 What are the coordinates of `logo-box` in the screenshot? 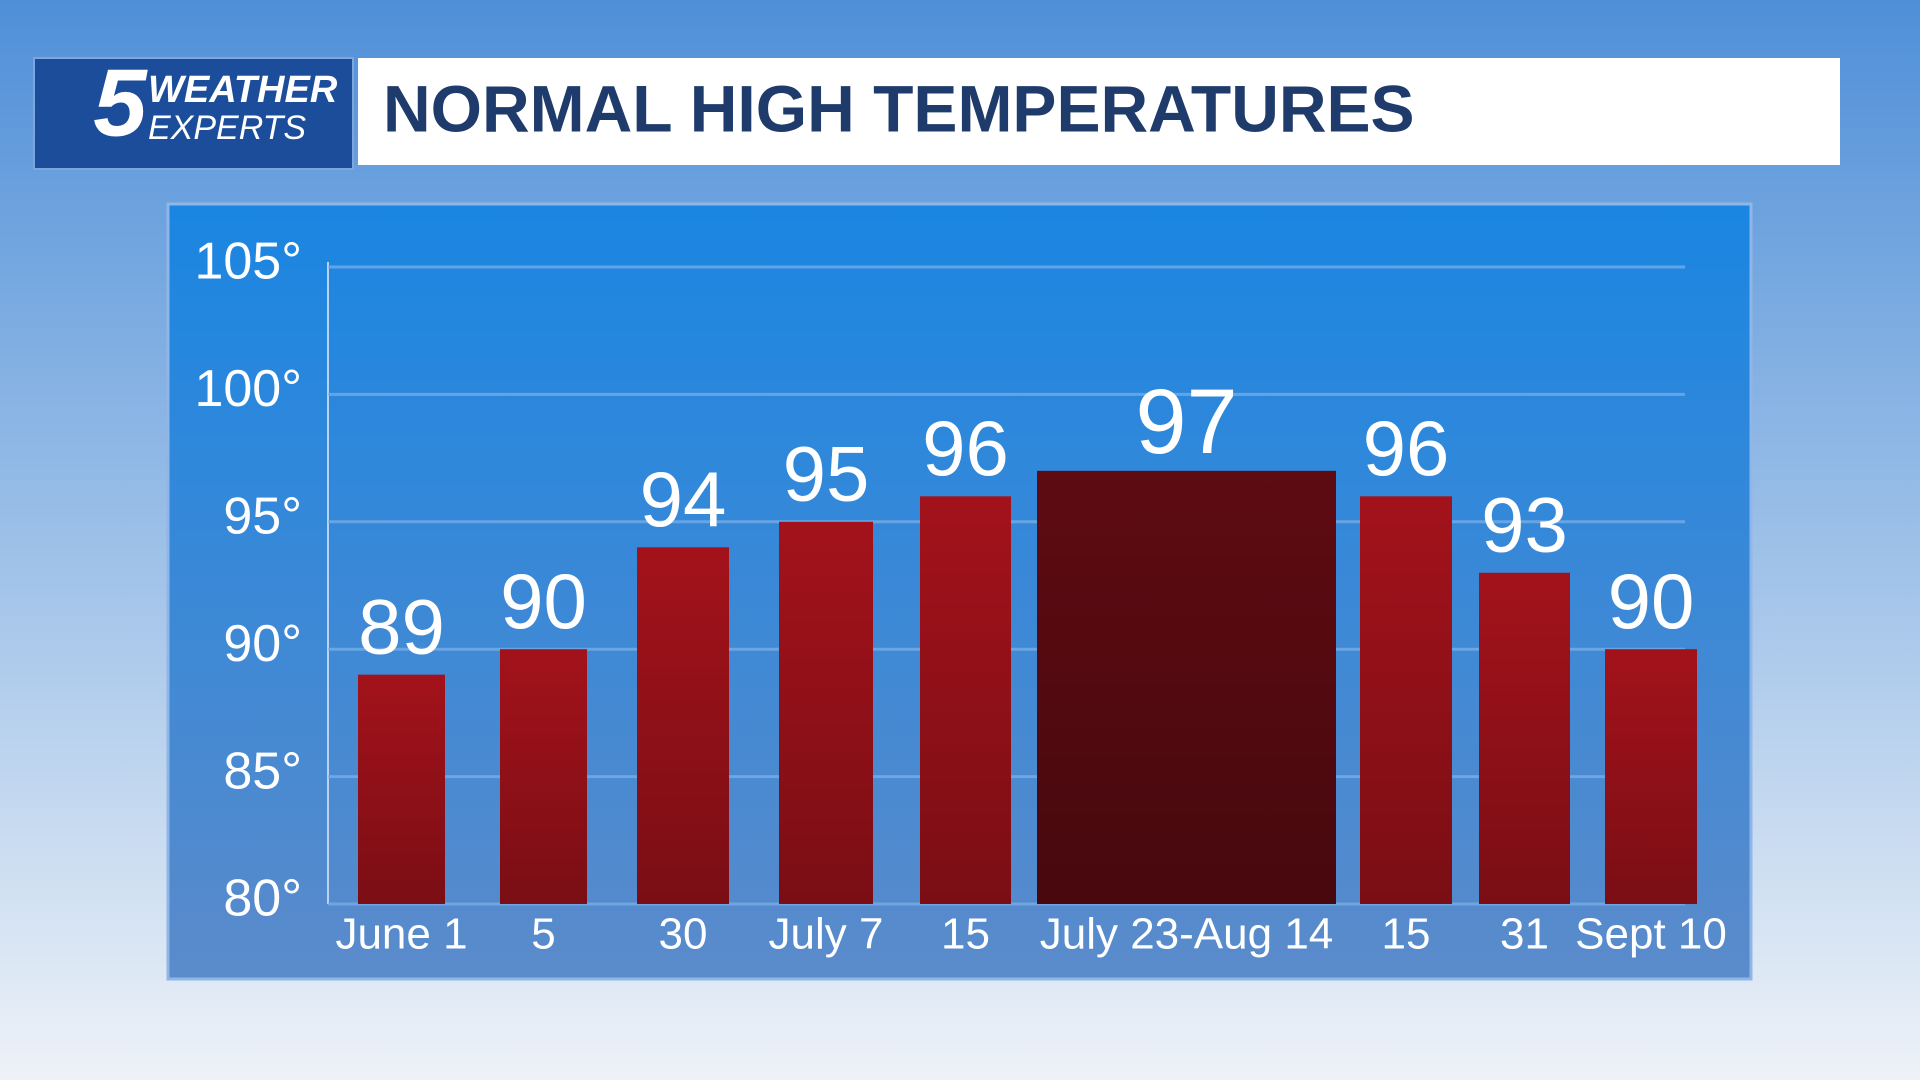 It's located at (193, 113).